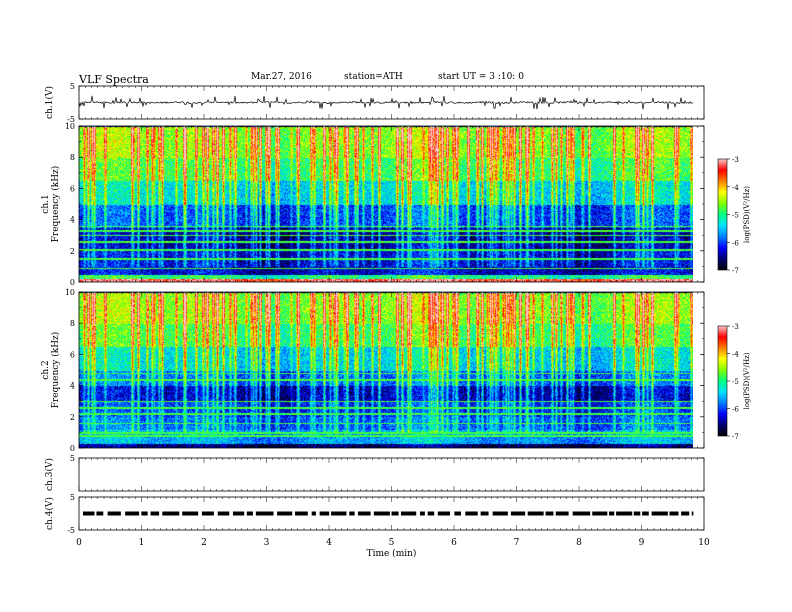 This screenshot has height=612, width=792. Describe the element at coordinates (704, 543) in the screenshot. I see `x-tick-label: 10` at that location.